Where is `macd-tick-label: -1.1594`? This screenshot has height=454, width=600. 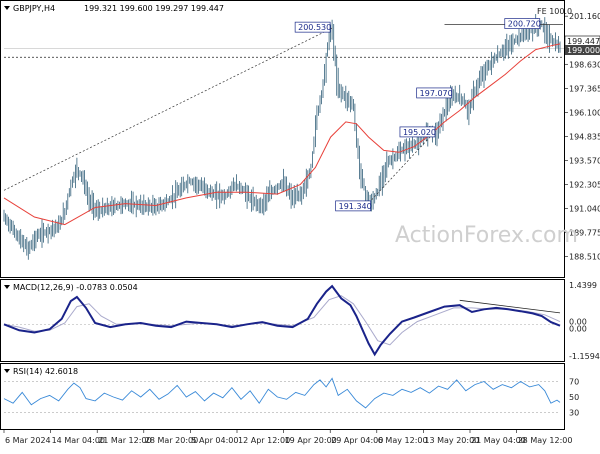
macd-tick-label: -1.1594 is located at coordinates (584, 356).